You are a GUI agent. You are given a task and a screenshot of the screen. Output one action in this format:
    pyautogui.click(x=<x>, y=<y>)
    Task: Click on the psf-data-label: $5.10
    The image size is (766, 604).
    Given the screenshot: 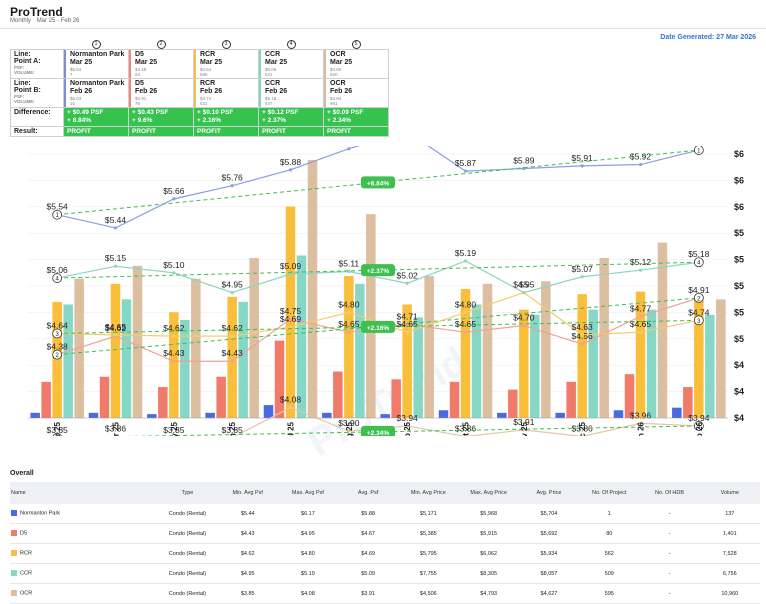 What is the action you would take?
    pyautogui.click(x=174, y=265)
    